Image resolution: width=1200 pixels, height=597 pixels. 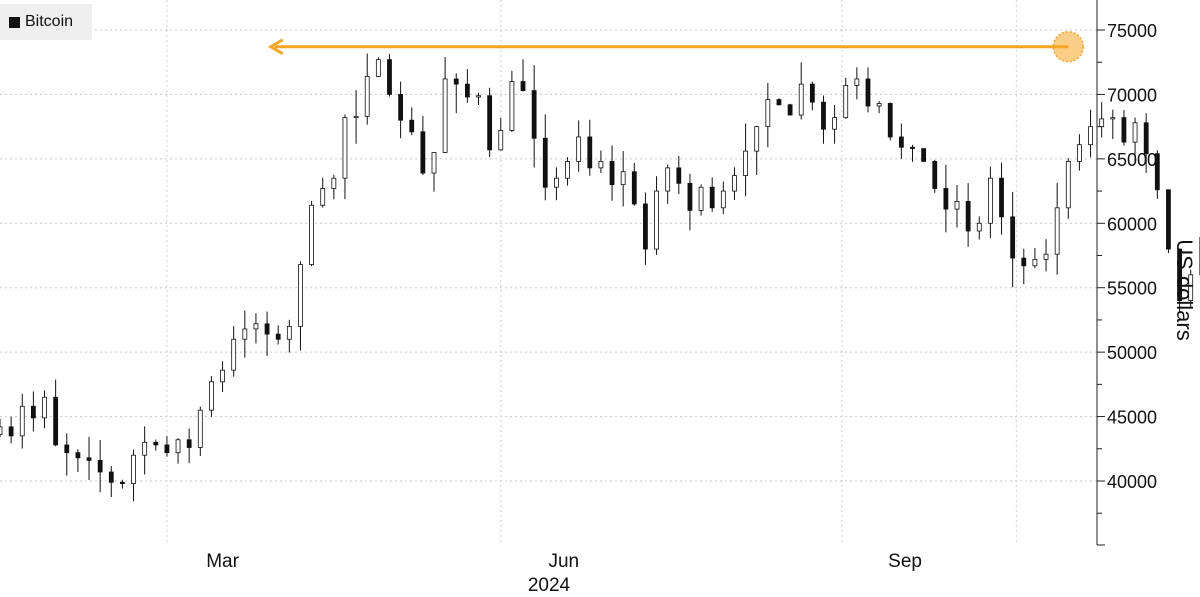 What do you see at coordinates (14, 22) in the screenshot?
I see `legend-swatch-bitcoin` at bounding box center [14, 22].